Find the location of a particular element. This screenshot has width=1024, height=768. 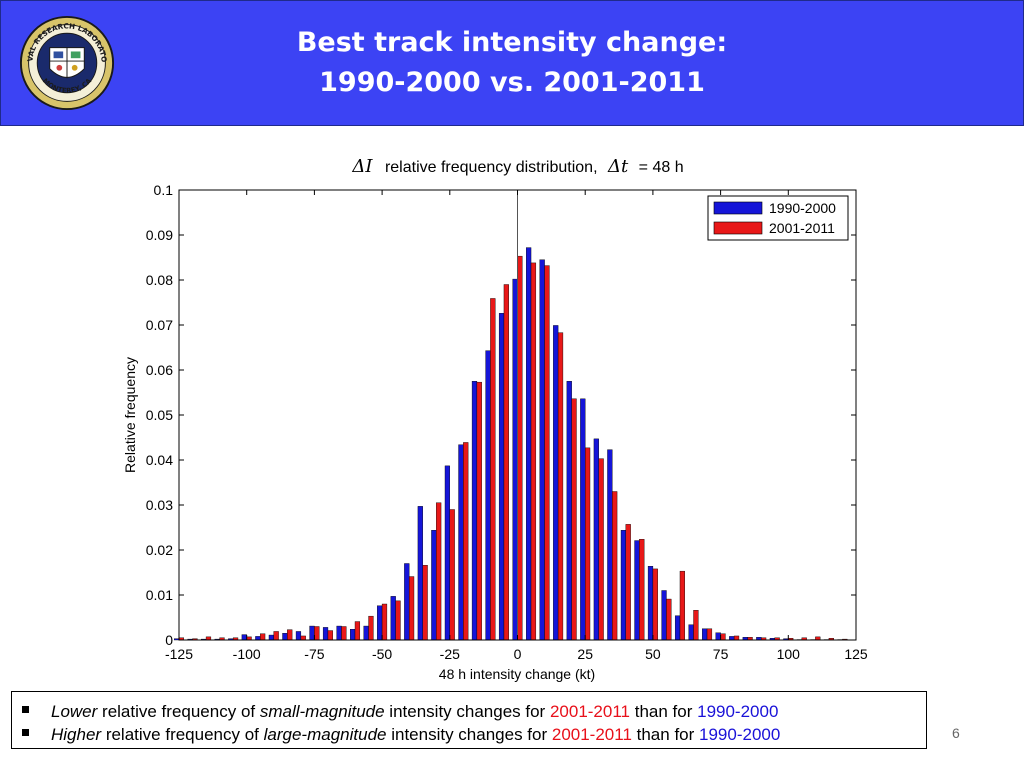

y-tick-label: 0.01 is located at coordinates (159, 595).